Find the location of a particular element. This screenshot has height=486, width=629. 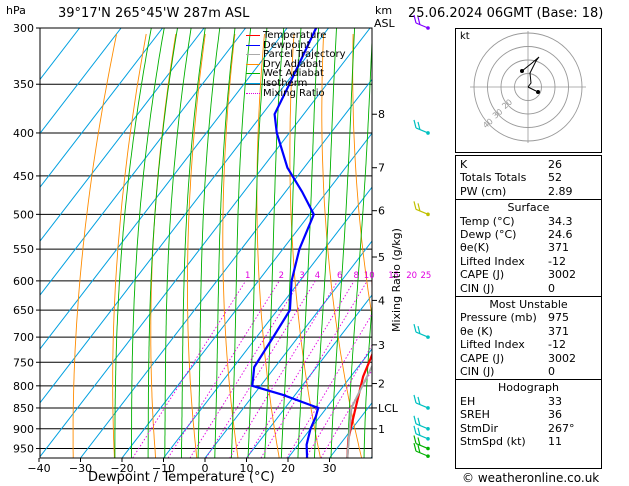

isotherm is located at coordinates (329, 403).